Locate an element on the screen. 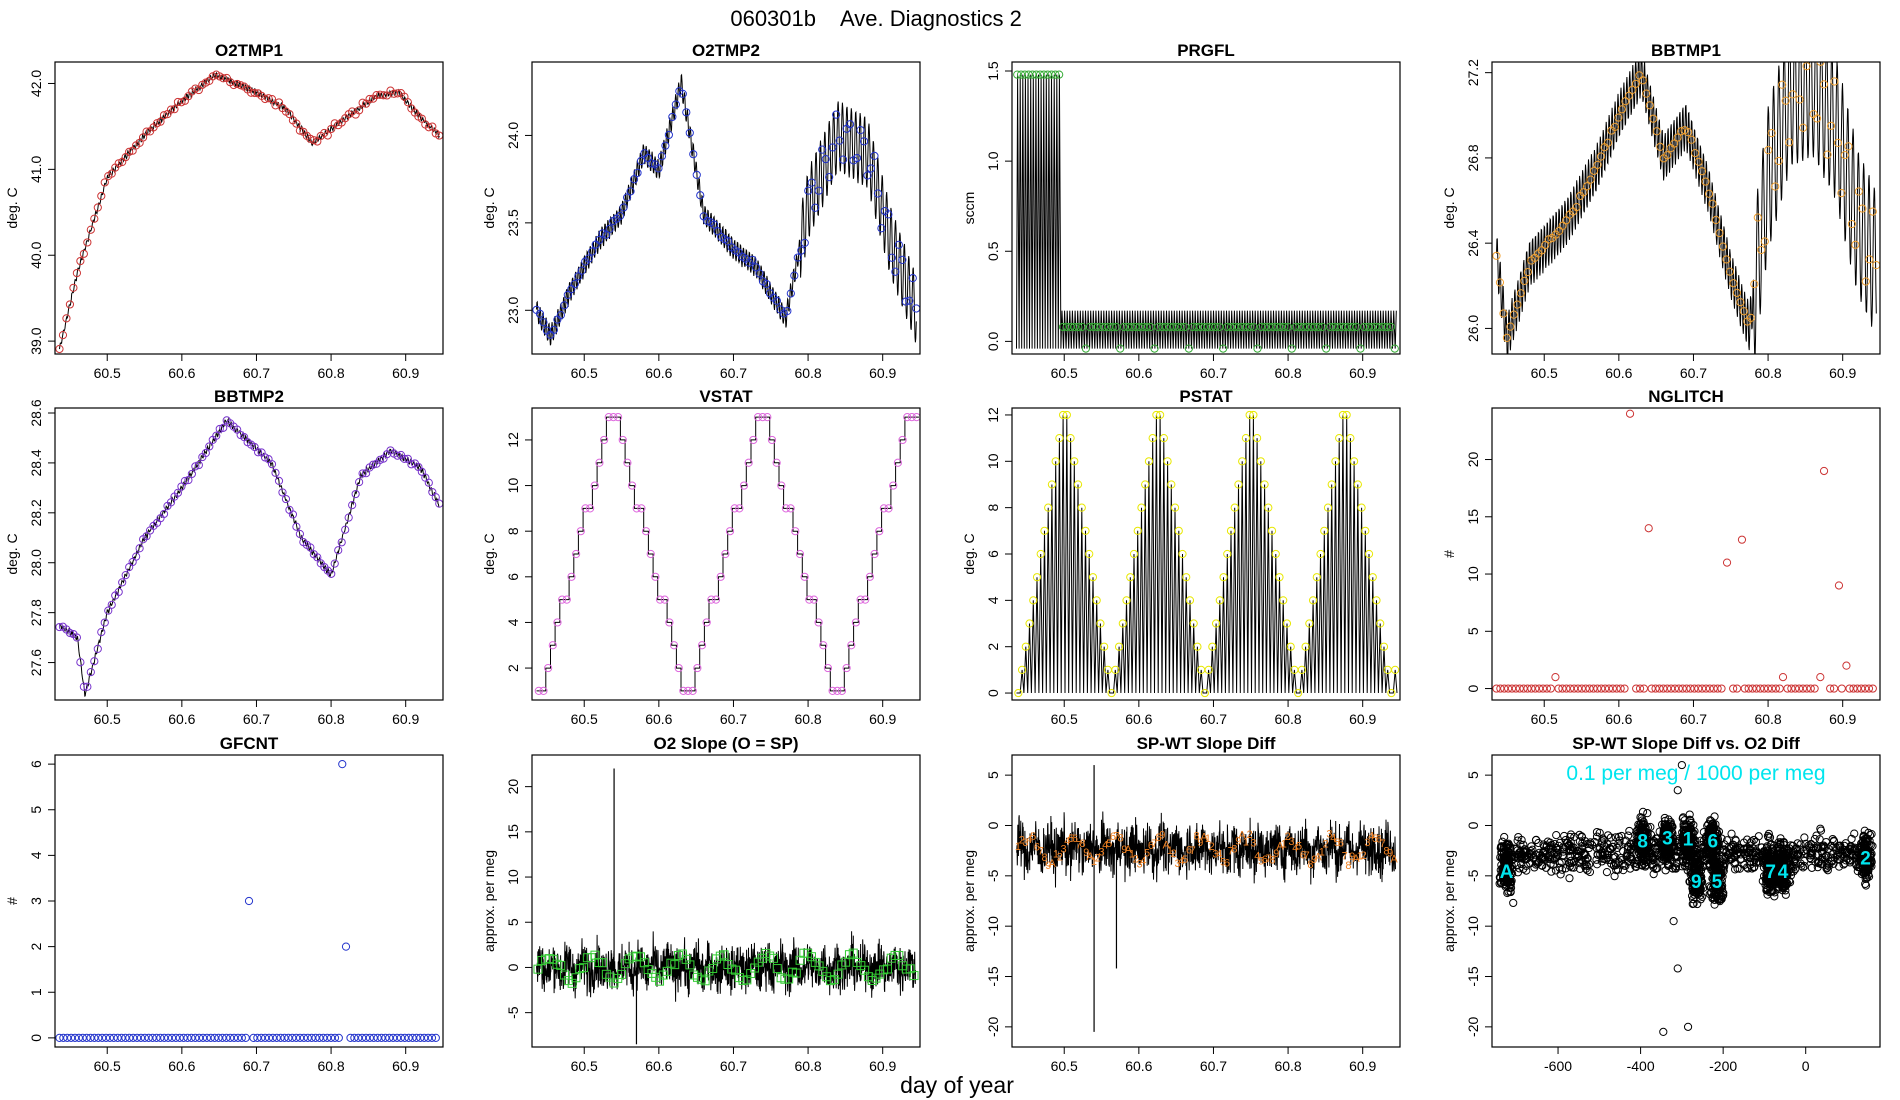  plot-frame is located at coordinates (1686, 901).